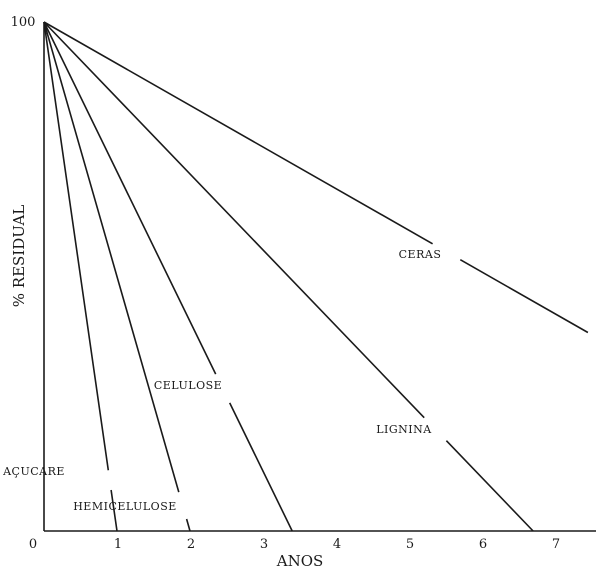  What do you see at coordinates (188, 385) in the screenshot?
I see `series-label-celulose: CELULOSE` at bounding box center [188, 385].